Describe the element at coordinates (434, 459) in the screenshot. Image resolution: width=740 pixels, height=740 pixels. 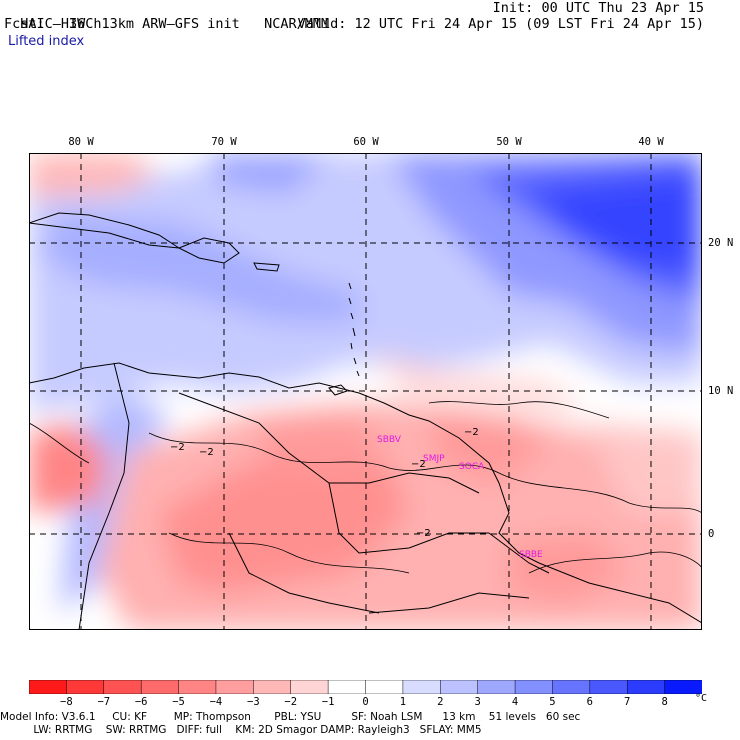
I see `station-label-smjp: SMJP` at that location.